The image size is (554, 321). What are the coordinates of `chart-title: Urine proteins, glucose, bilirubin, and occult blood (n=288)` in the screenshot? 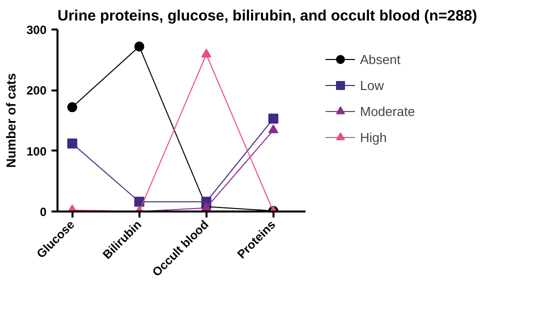 It's located at (268, 16).